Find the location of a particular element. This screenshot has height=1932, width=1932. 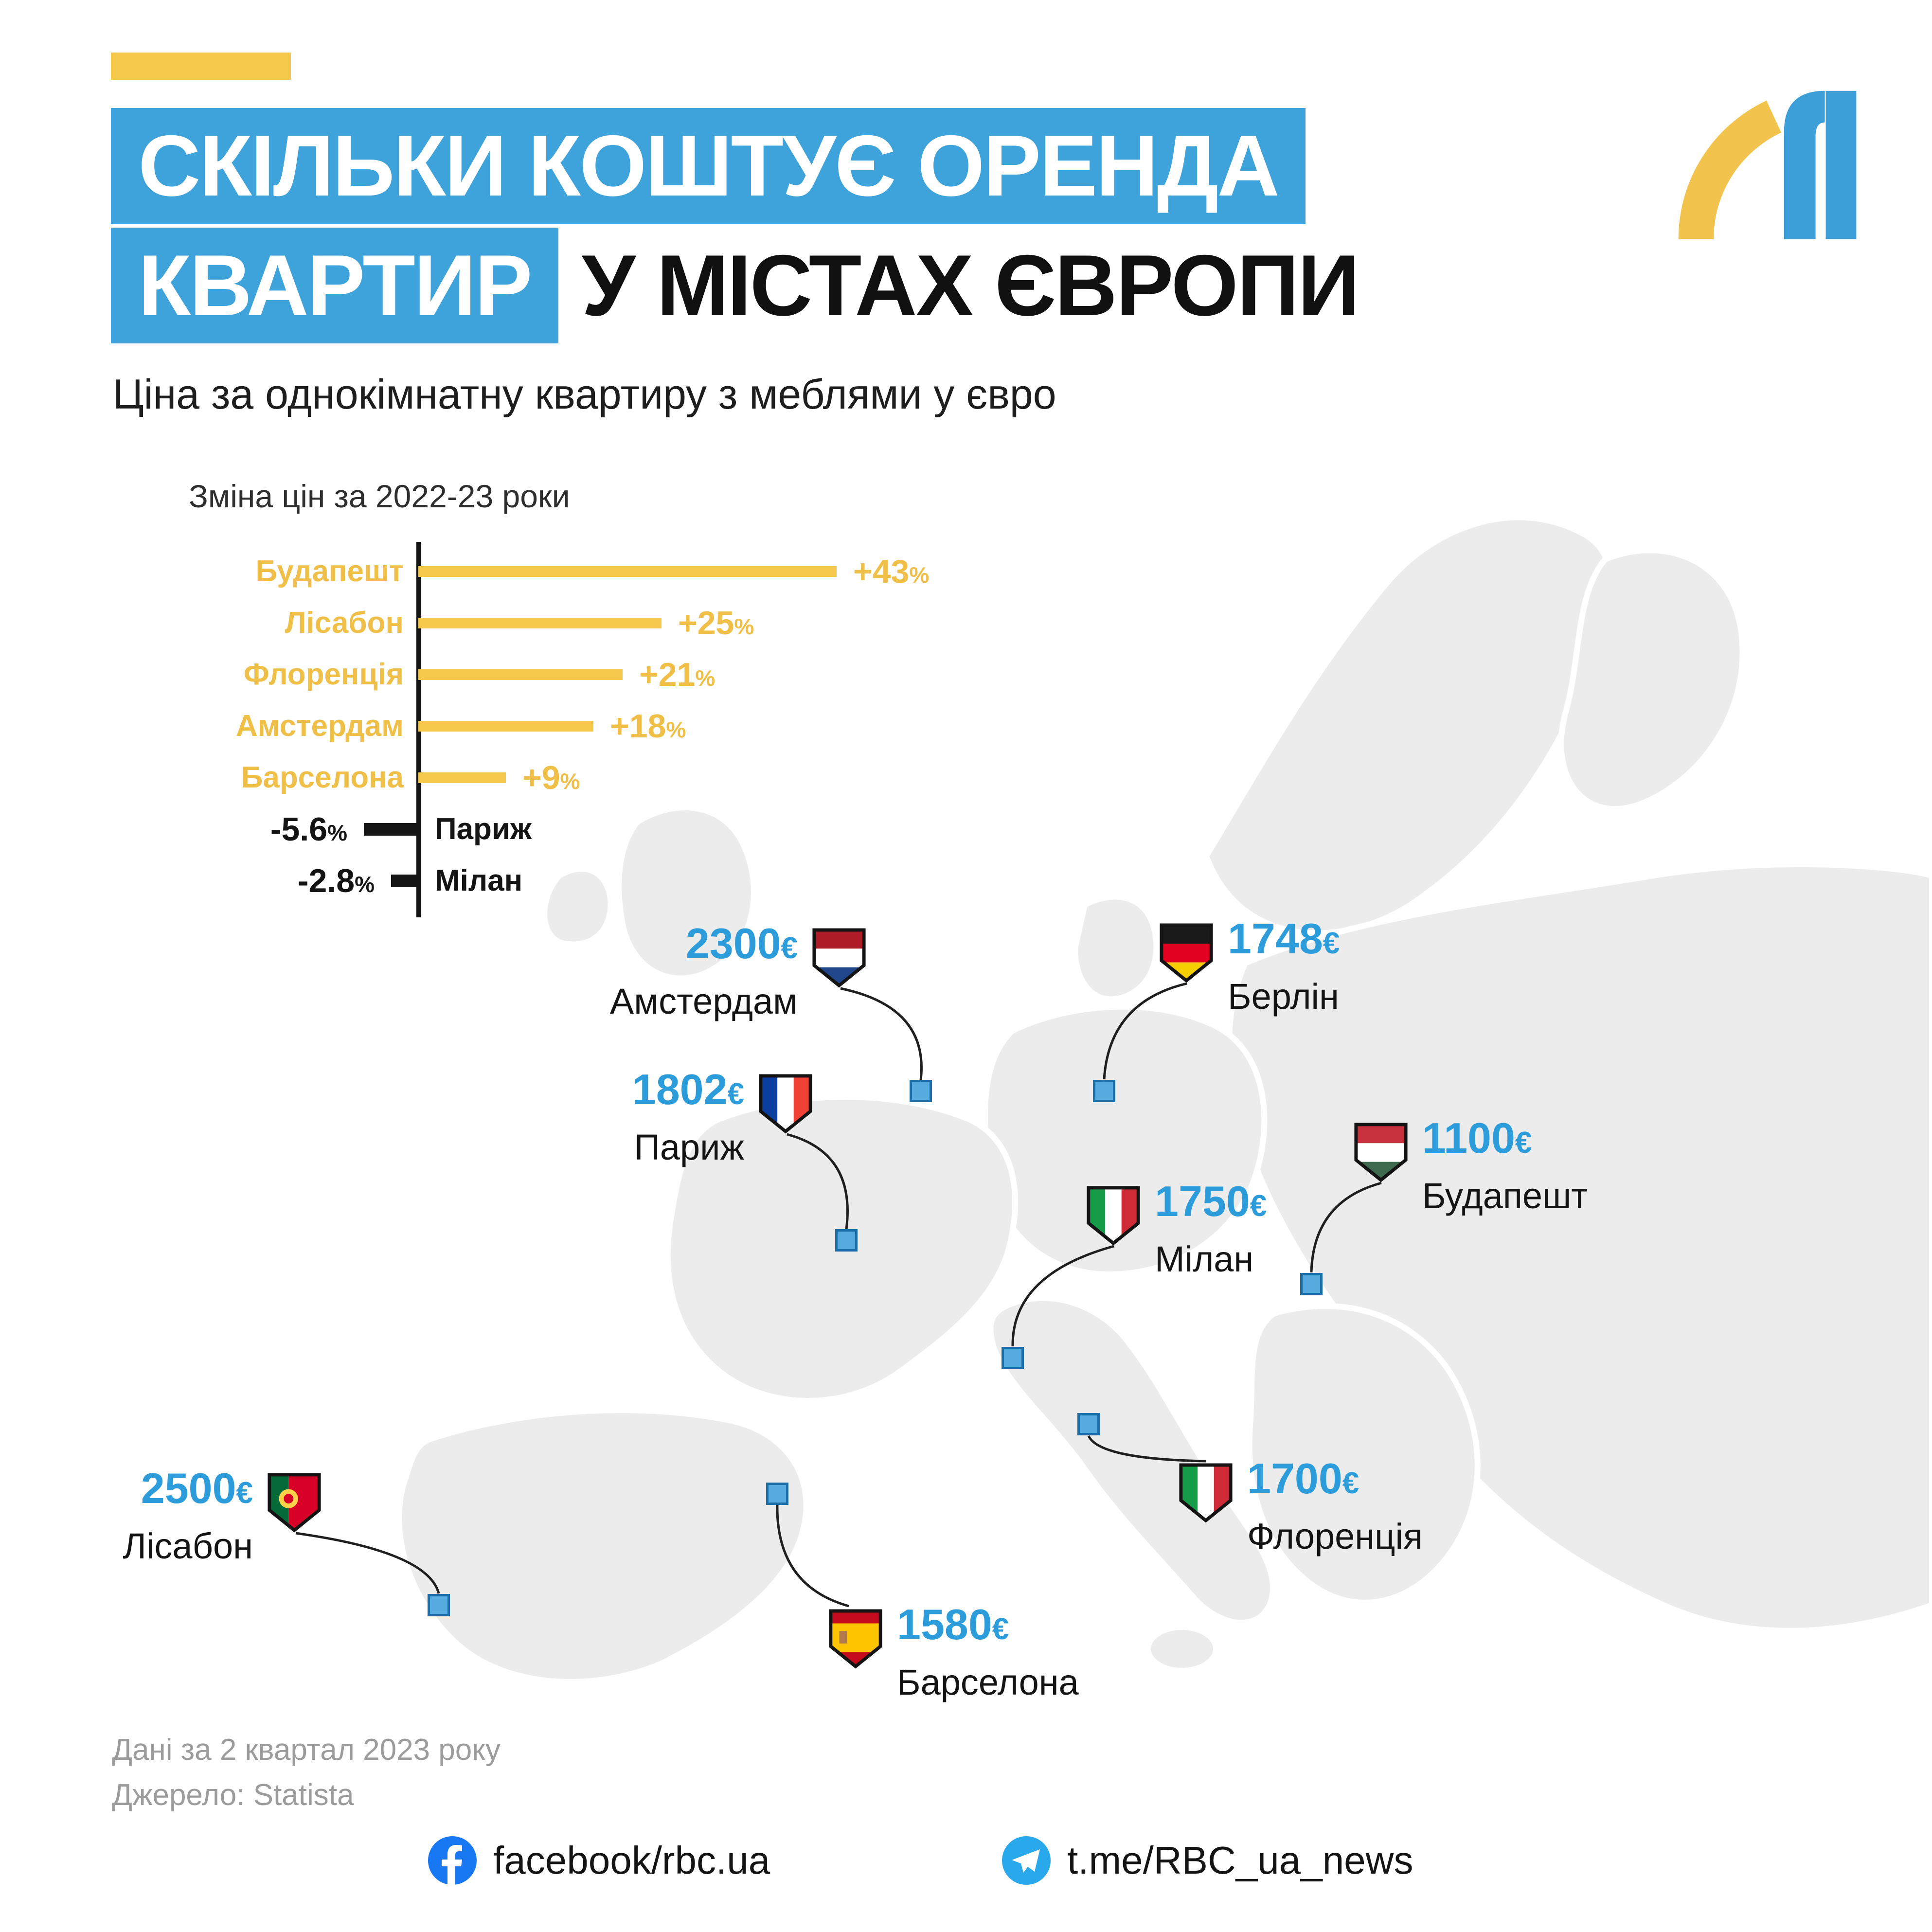

data-source-note: Джерело: Statista is located at coordinates (233, 1795).